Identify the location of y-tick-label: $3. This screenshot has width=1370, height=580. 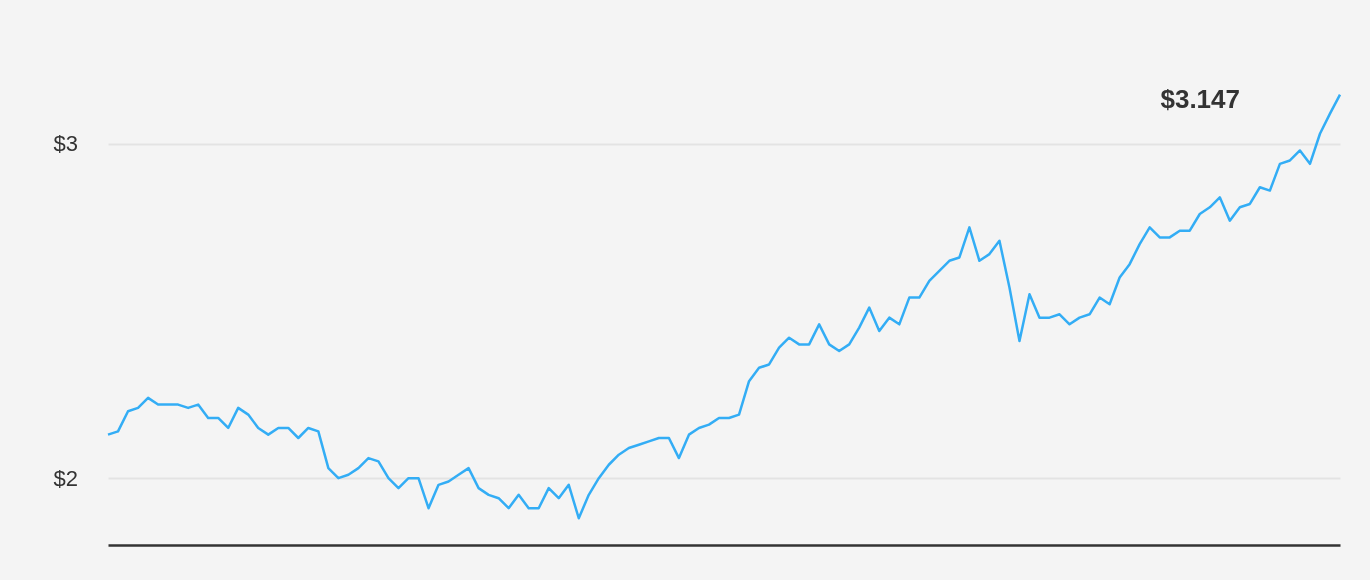
(65, 144).